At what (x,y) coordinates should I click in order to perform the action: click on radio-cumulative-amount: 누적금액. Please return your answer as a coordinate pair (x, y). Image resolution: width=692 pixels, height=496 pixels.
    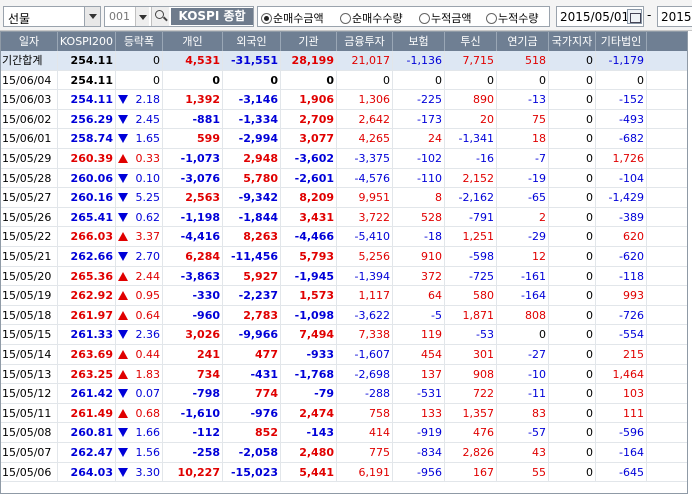
    Looking at the image, I should click on (445, 18).